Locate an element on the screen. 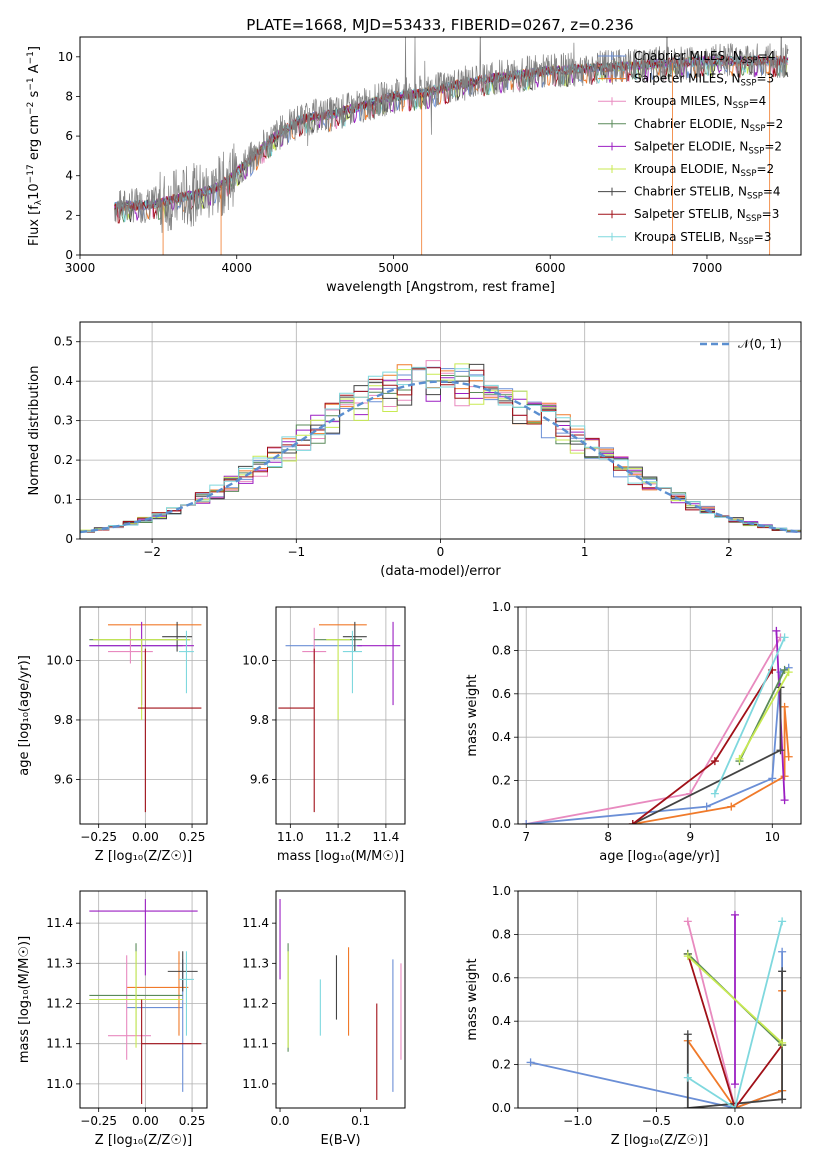 This screenshot has width=819, height=1170. y-tick-label: 9.6 is located at coordinates (259, 779).